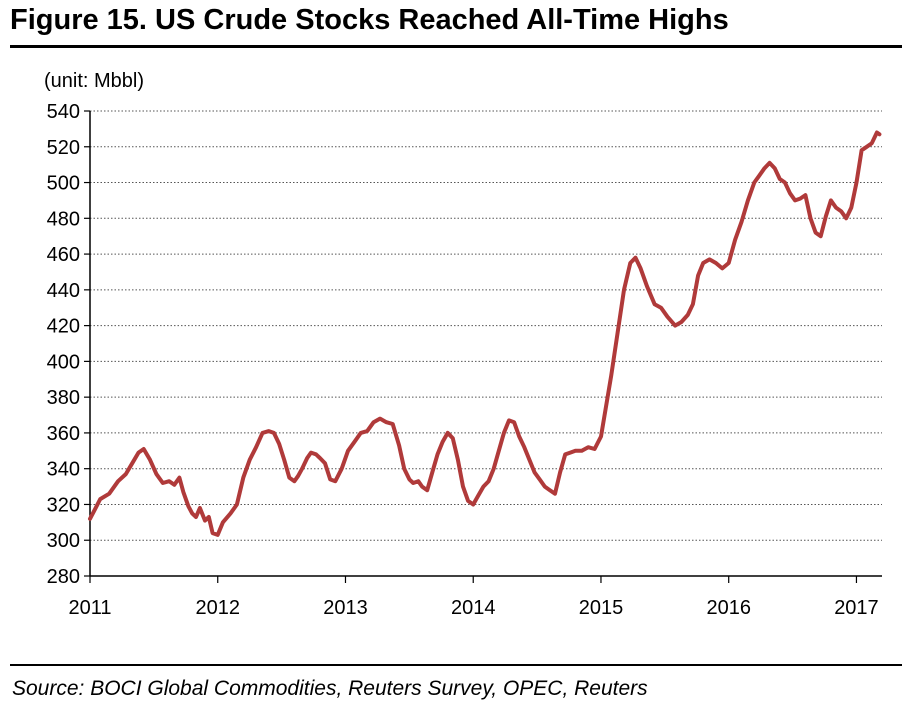 Image resolution: width=912 pixels, height=720 pixels. What do you see at coordinates (63, 362) in the screenshot?
I see `y-tick-label: 400` at bounding box center [63, 362].